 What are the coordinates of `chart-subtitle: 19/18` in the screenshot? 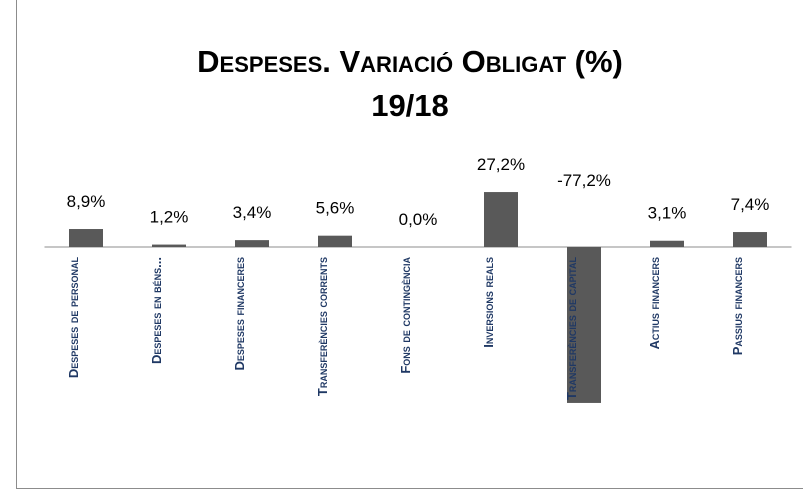 It's located at (410, 105).